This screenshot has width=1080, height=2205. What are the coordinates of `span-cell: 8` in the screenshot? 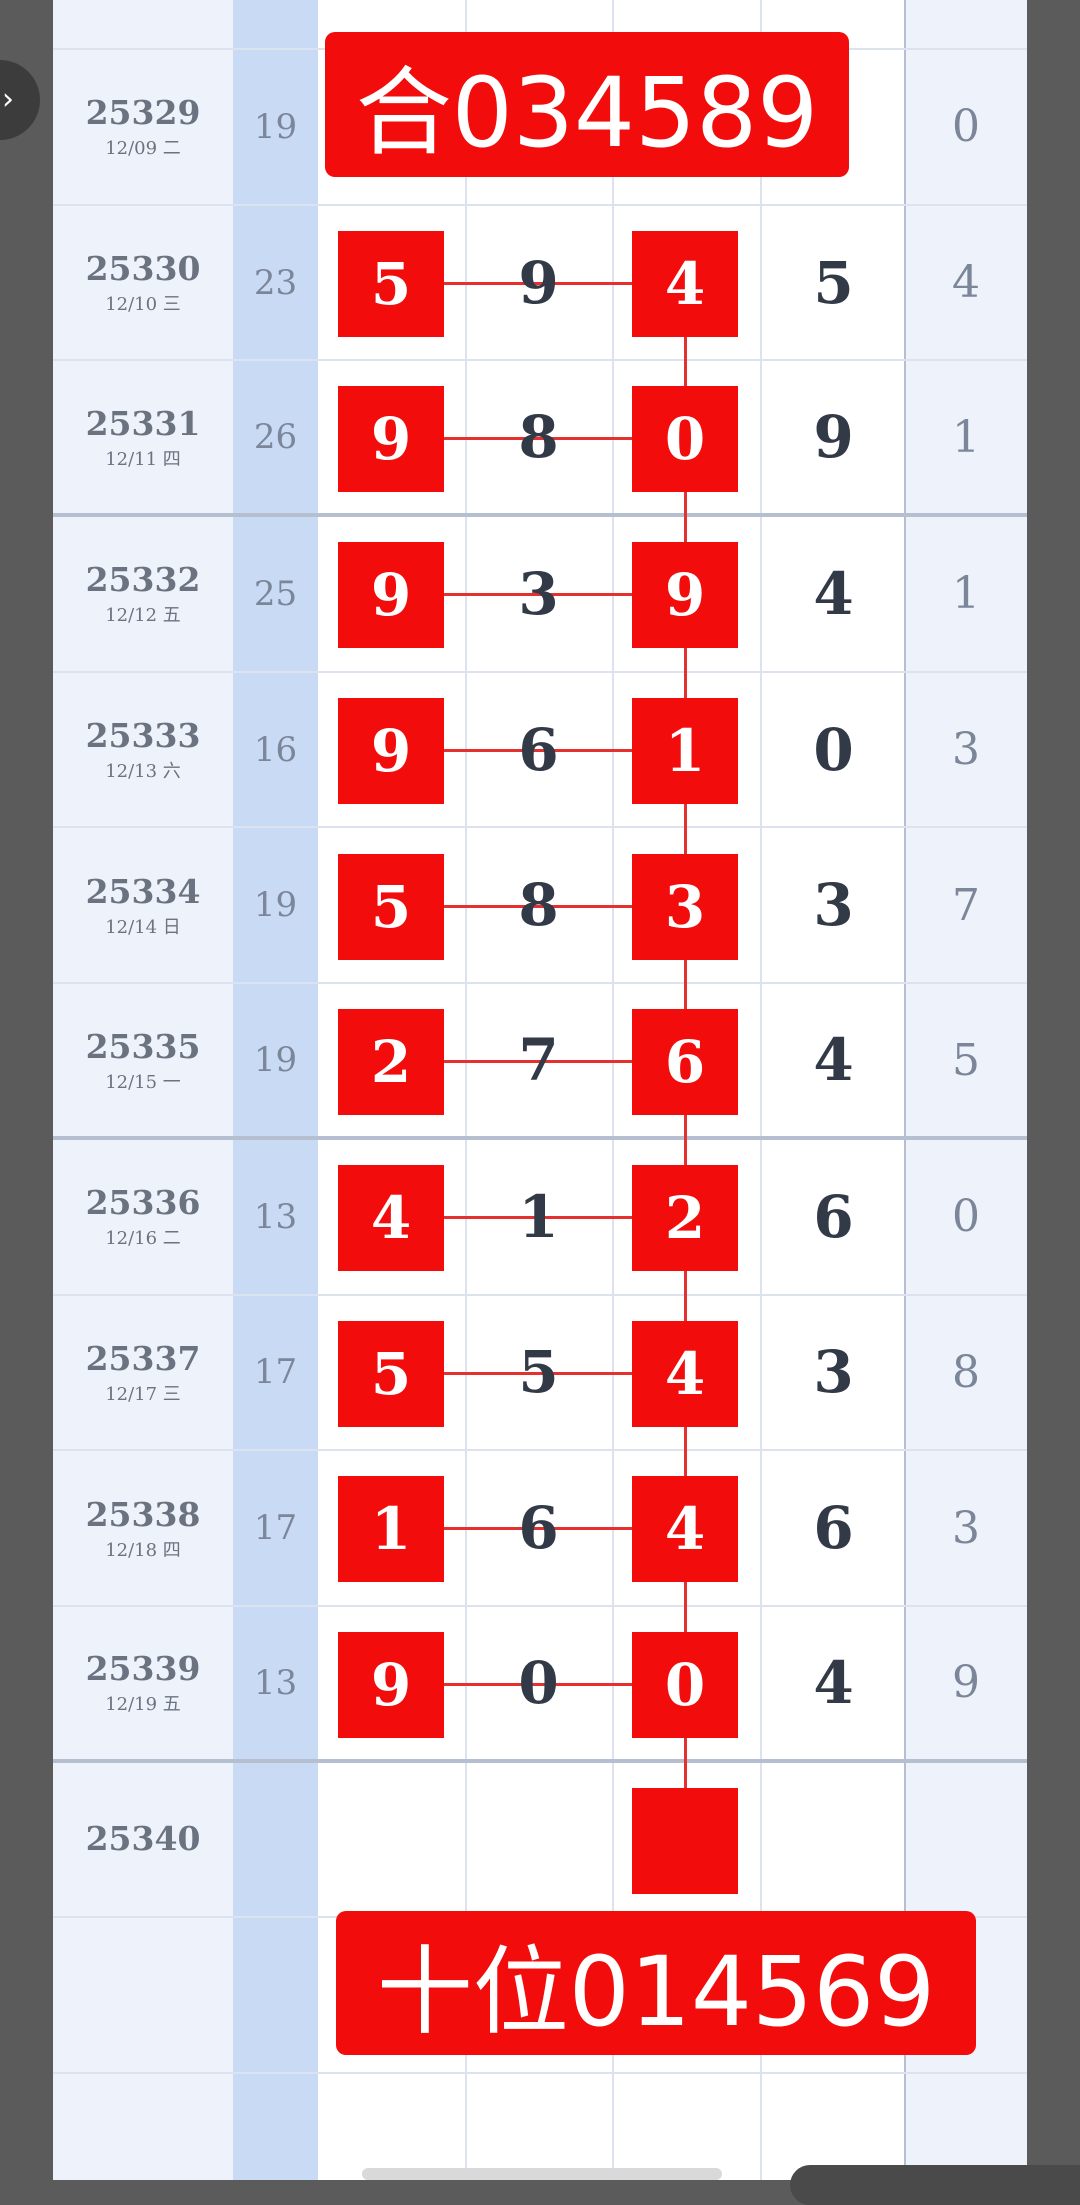 It's located at (966, 1372).